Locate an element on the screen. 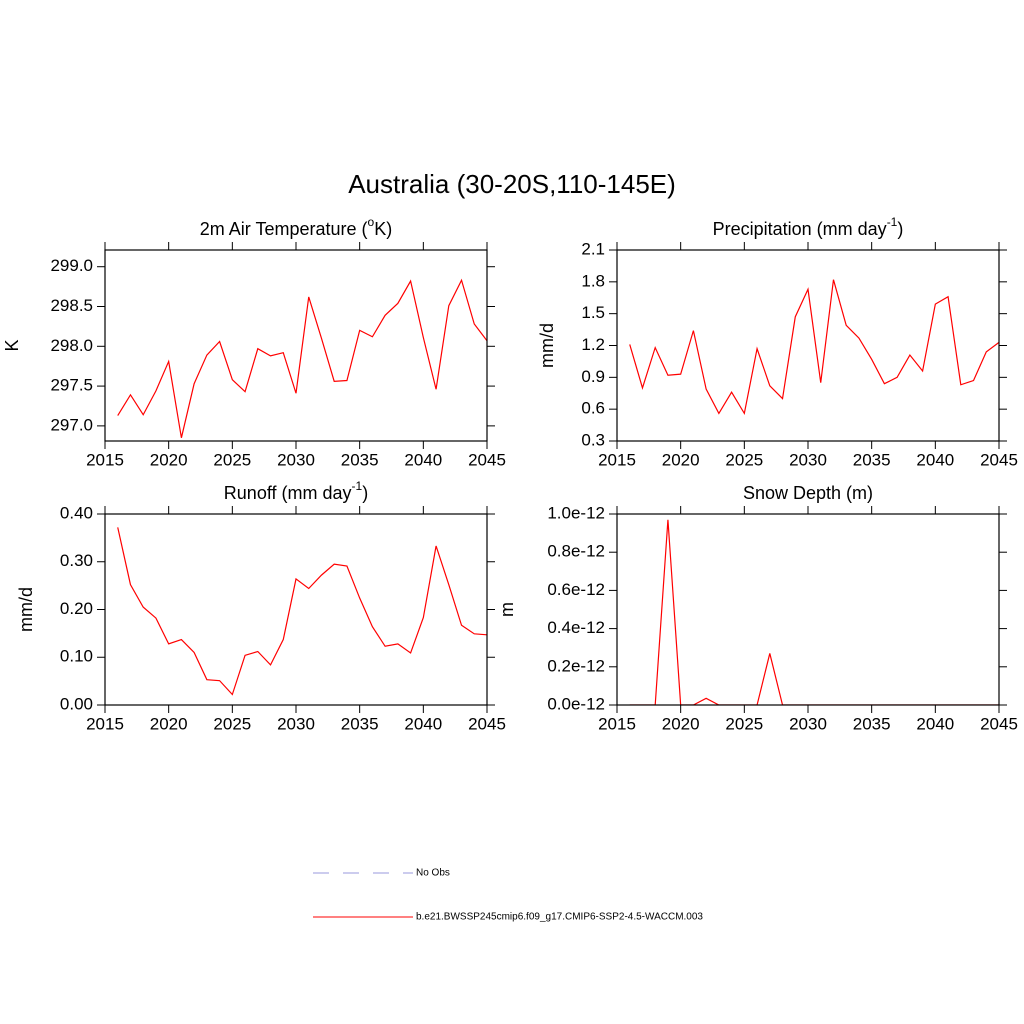 The image size is (1024, 1024). title-part: Runoff (mm day is located at coordinates (288, 493).